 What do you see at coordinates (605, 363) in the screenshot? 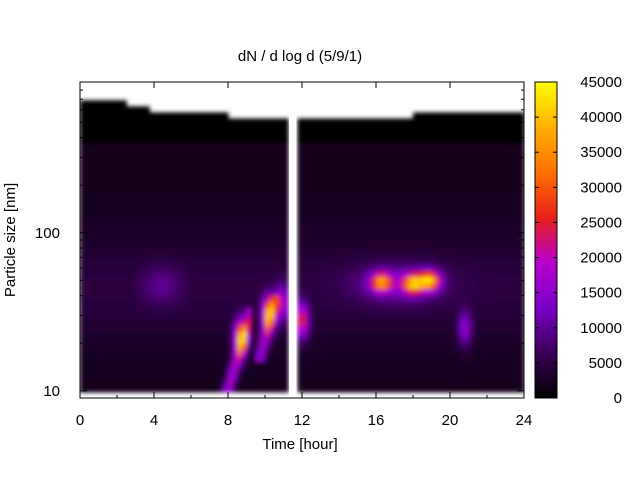
I see `colorbar-tick-label: 5000` at bounding box center [605, 363].